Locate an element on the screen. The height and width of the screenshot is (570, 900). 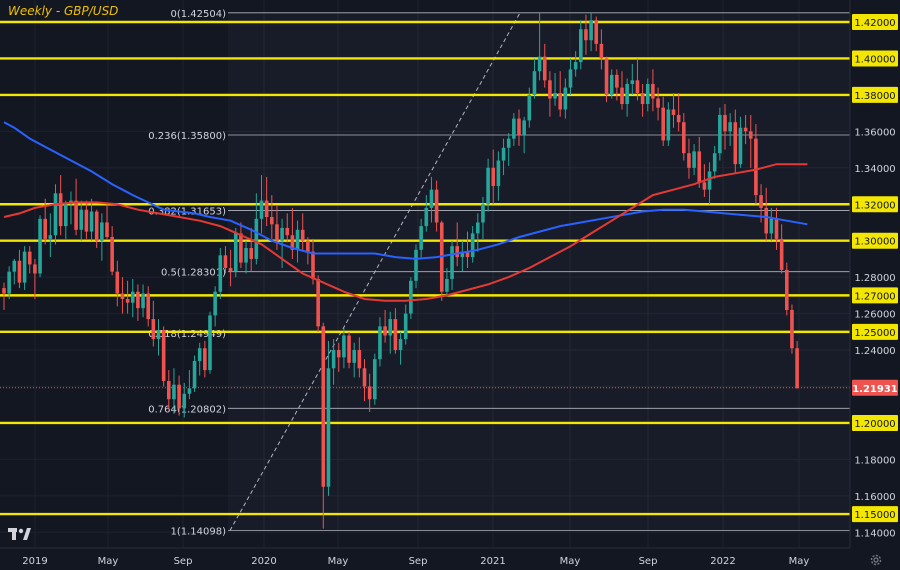
price-tick-label: 1.42000 is located at coordinates (874, 23).